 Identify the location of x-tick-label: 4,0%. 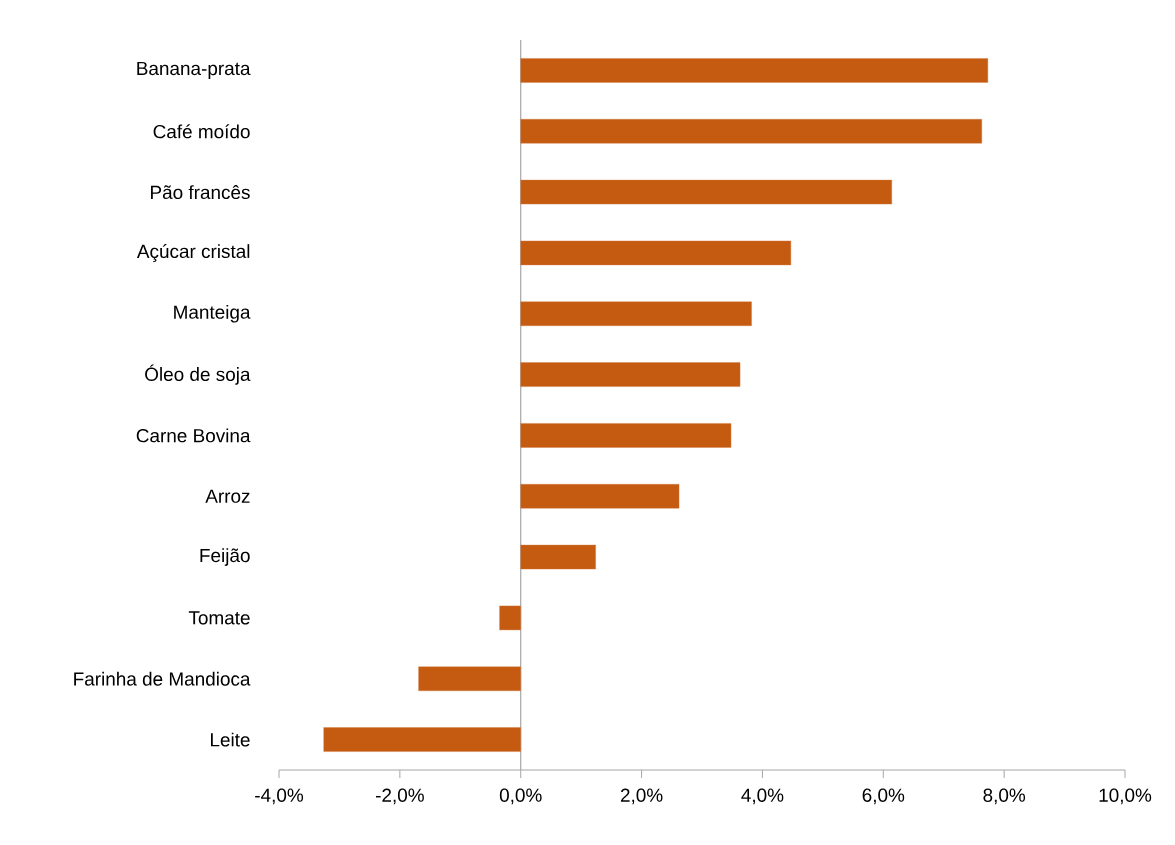
(762, 796).